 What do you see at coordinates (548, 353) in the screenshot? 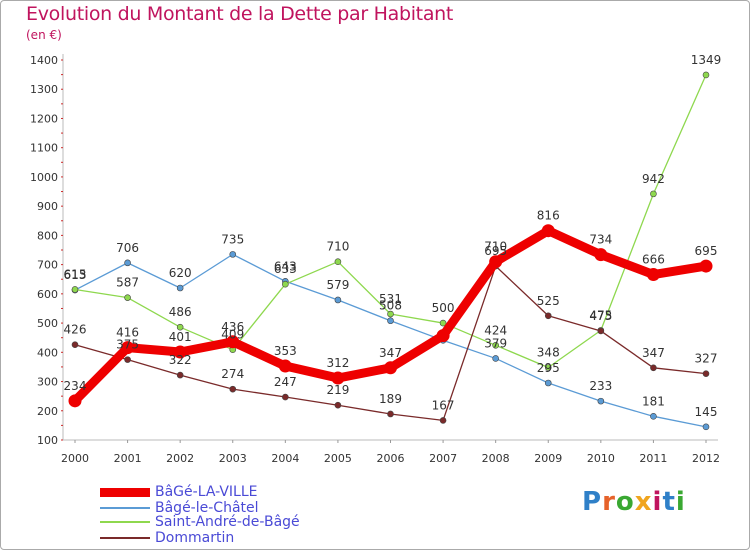
I see `data-label: 348` at bounding box center [548, 353].